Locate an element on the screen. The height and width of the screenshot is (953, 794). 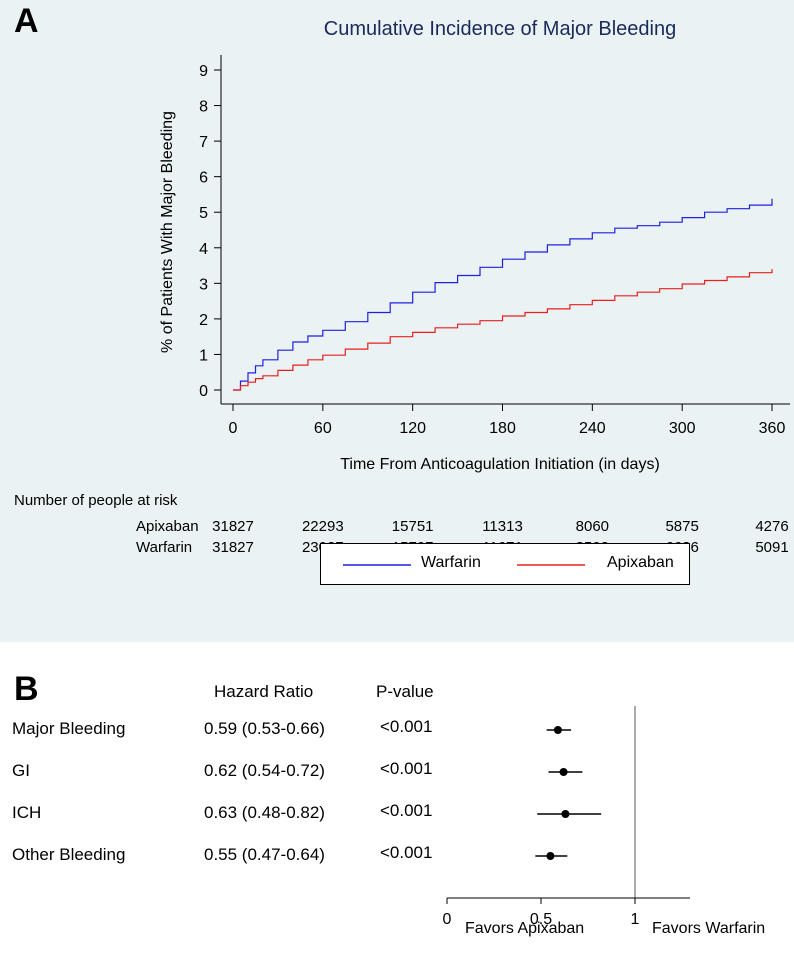
favors-apixaban-label: Favors Apixaban is located at coordinates (525, 928).